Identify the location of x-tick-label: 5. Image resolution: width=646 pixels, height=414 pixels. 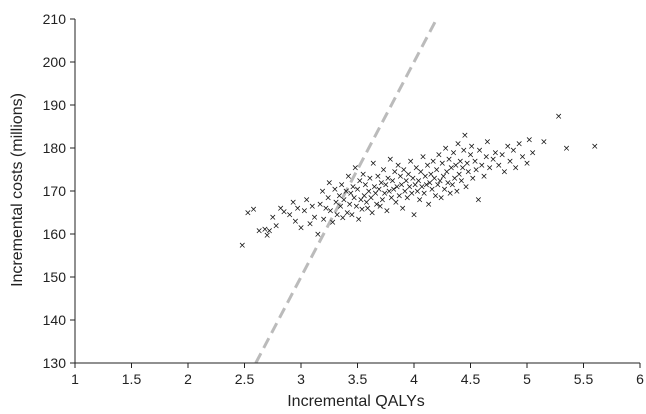
(527, 379).